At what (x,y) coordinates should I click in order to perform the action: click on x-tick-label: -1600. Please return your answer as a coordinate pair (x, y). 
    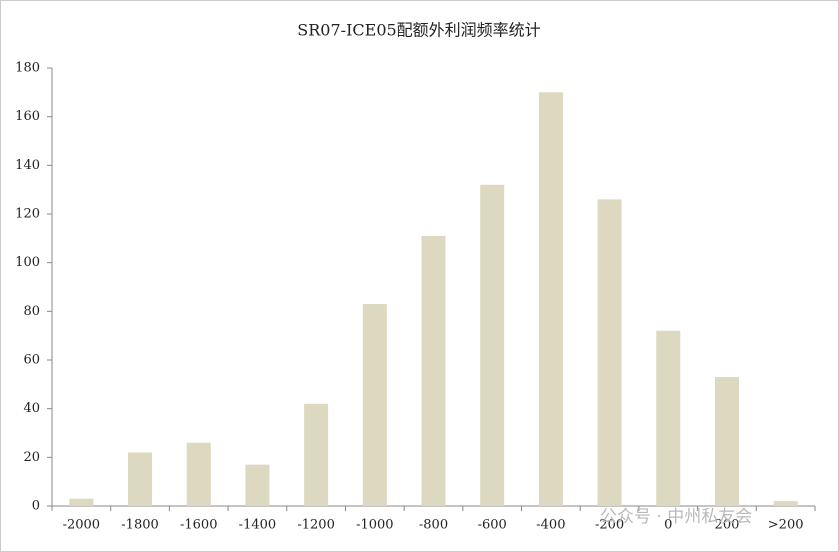
    Looking at the image, I should click on (198, 525).